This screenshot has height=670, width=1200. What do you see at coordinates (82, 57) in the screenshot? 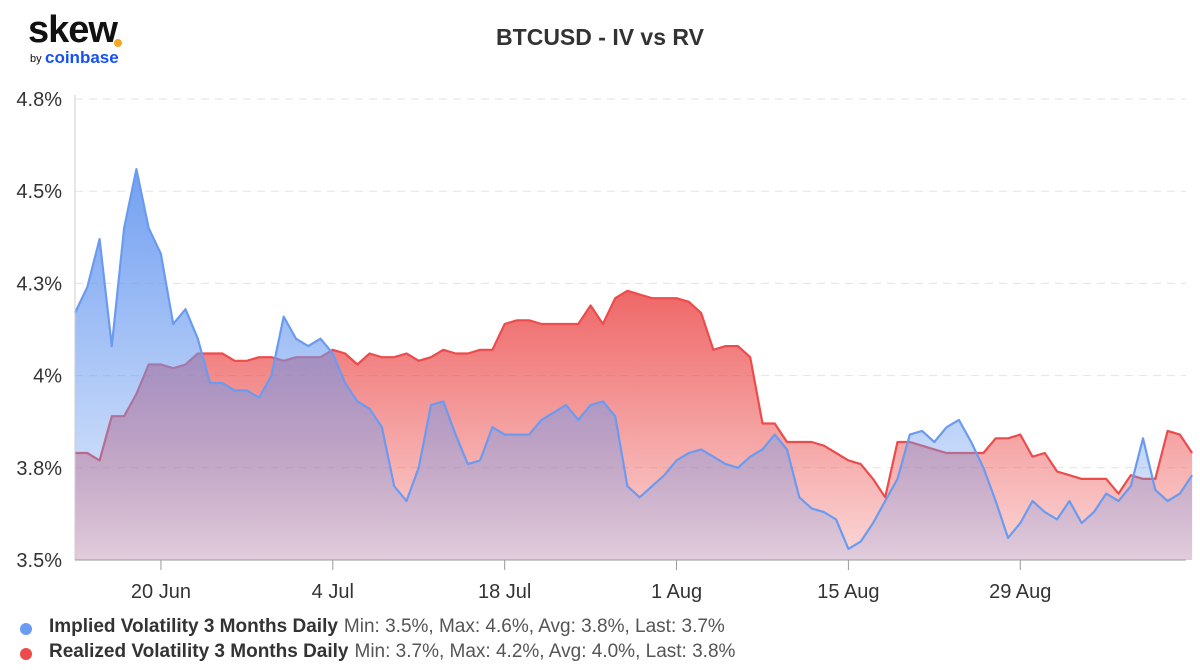
I see `logo-brand-text: coinbase` at bounding box center [82, 57].